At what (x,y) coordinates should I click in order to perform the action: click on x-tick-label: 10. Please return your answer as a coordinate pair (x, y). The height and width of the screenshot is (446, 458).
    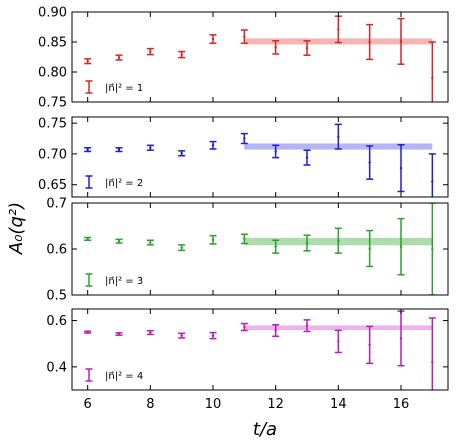
    Looking at the image, I should click on (213, 404).